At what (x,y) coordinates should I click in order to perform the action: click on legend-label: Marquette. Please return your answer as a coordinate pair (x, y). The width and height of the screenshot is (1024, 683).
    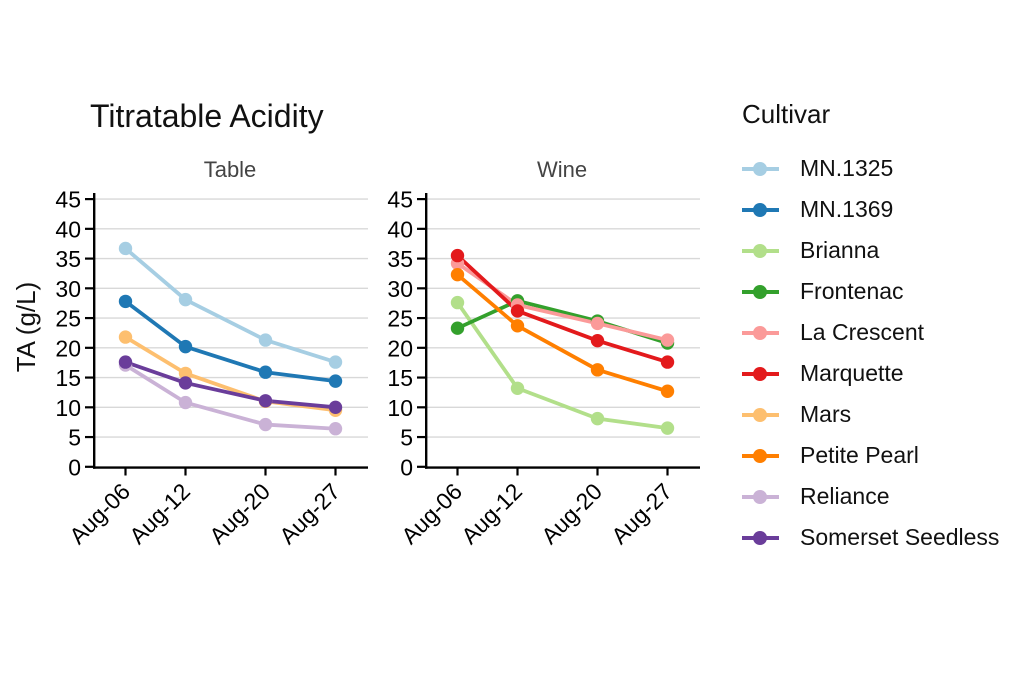
    Looking at the image, I should click on (852, 373).